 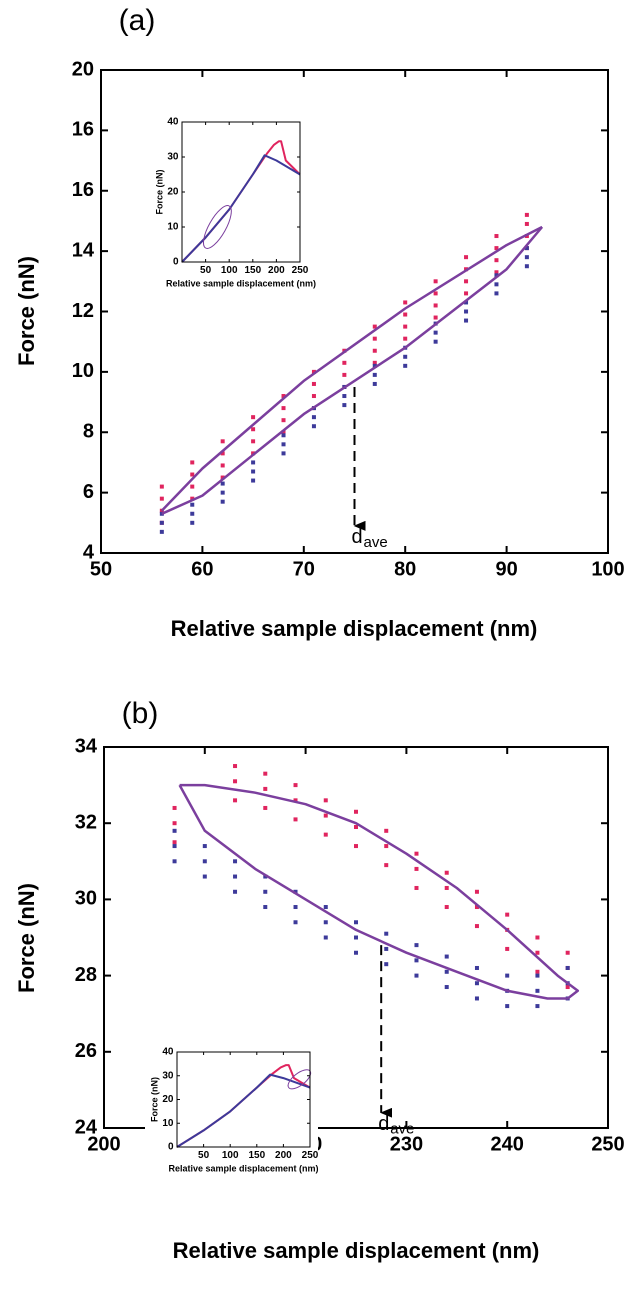 What do you see at coordinates (406, 1144) in the screenshot?
I see `x-tick-label: 230` at bounding box center [406, 1144].